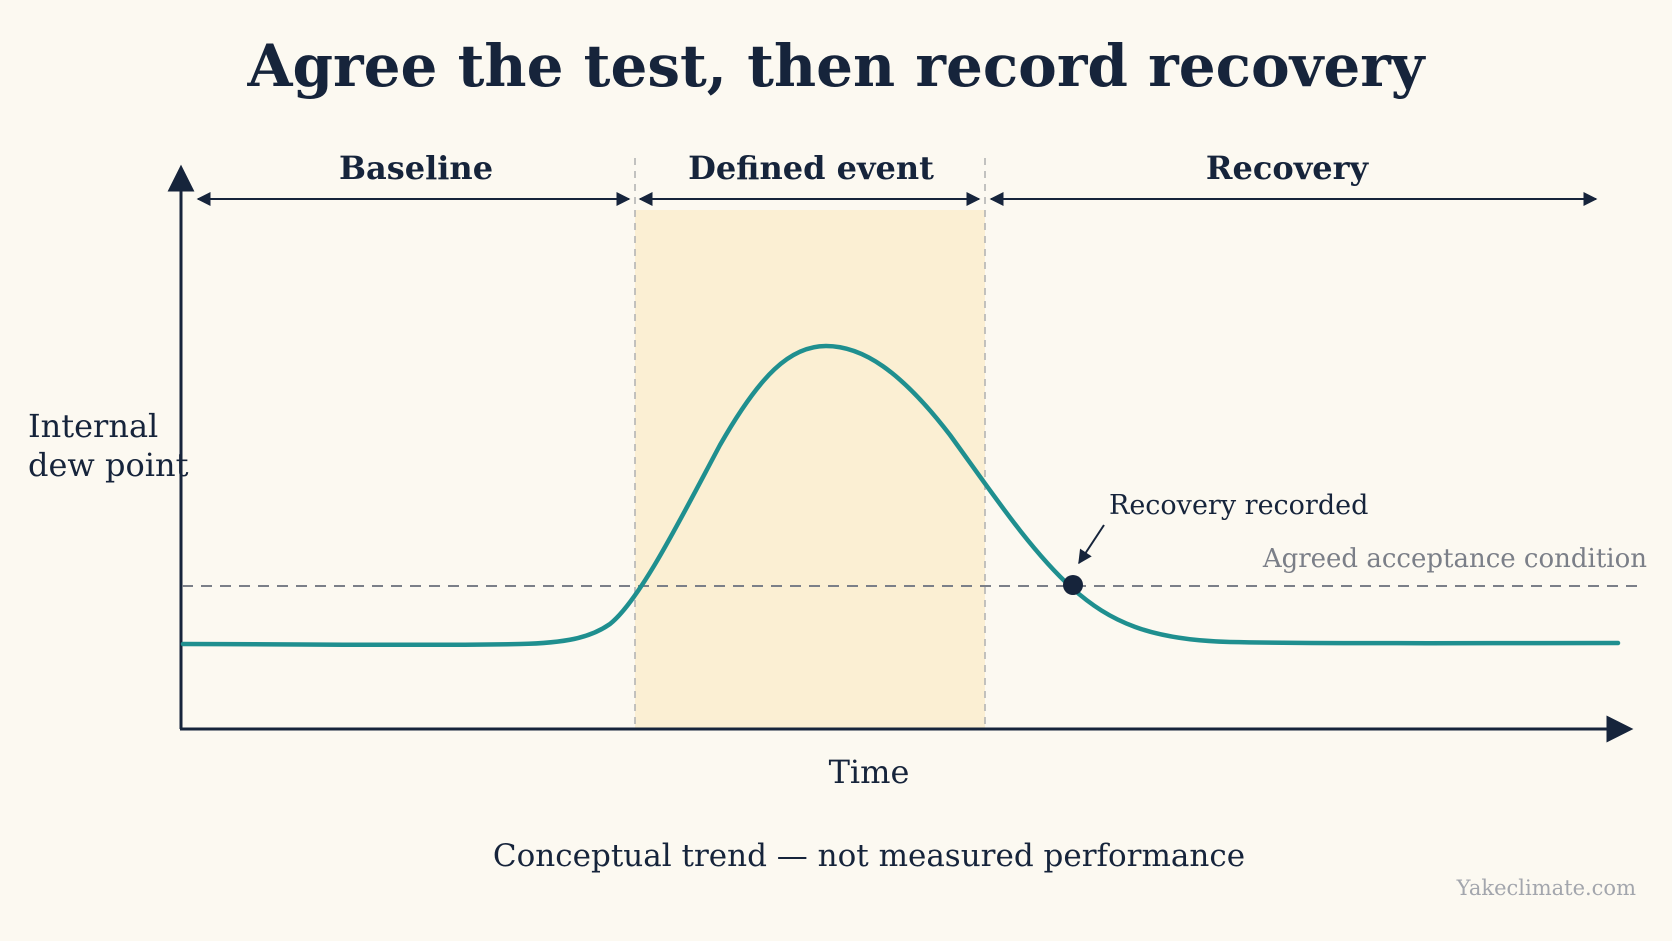 The width and height of the screenshot is (1672, 941). I want to click on y-axis-label-line1: Internal, so click(93, 426).